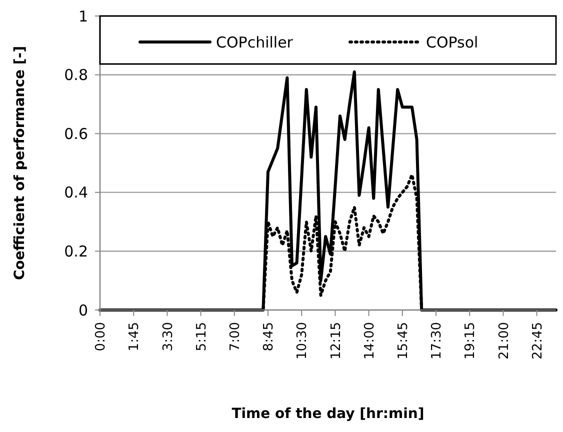 The height and width of the screenshot is (432, 563). Describe the element at coordinates (76, 251) in the screenshot. I see `y-tick-label: 0.2` at that location.